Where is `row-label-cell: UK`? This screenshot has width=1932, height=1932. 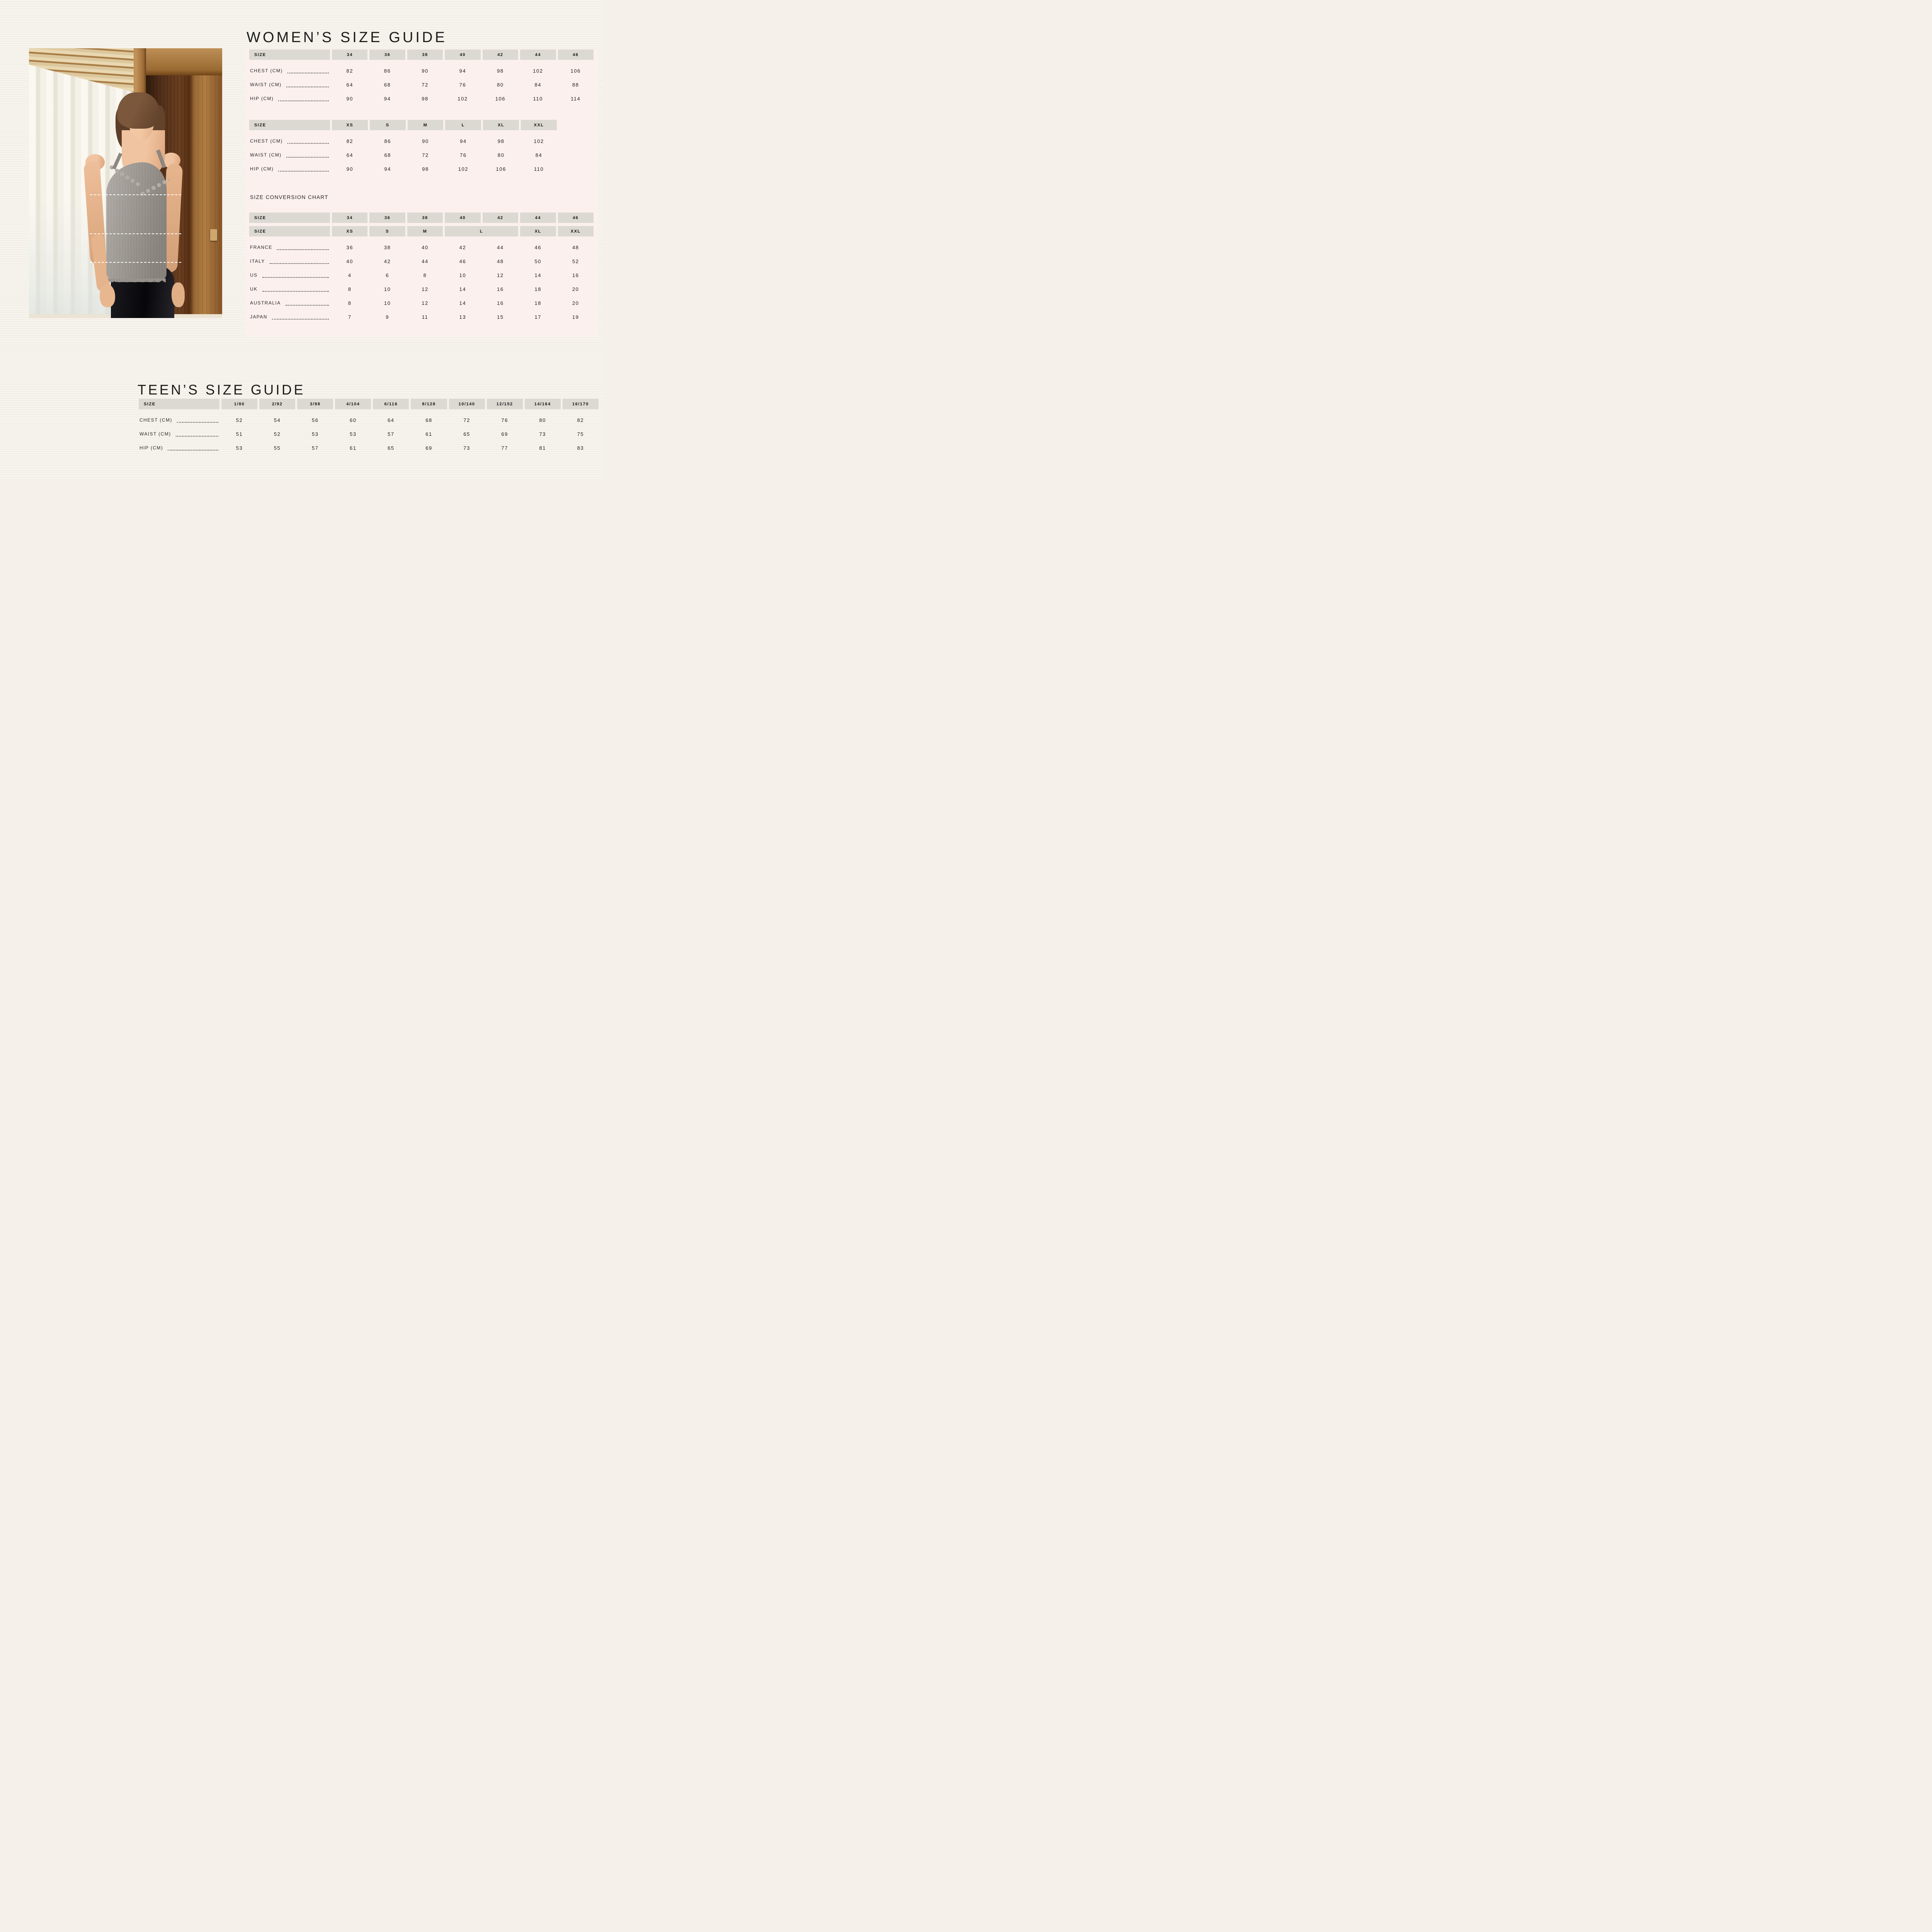
row-label-cell: UK is located at coordinates (289, 289).